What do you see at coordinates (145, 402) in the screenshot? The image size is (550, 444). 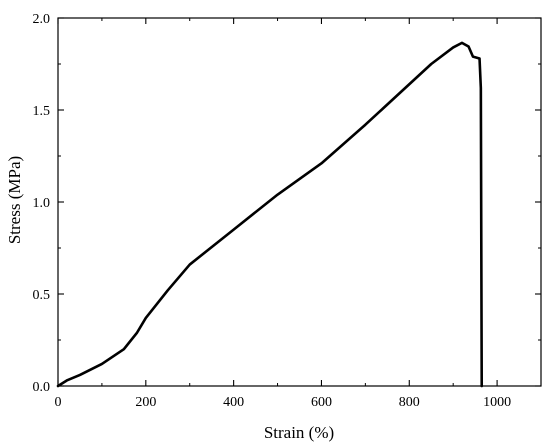 I see `x-tick-label: 200` at bounding box center [145, 402].